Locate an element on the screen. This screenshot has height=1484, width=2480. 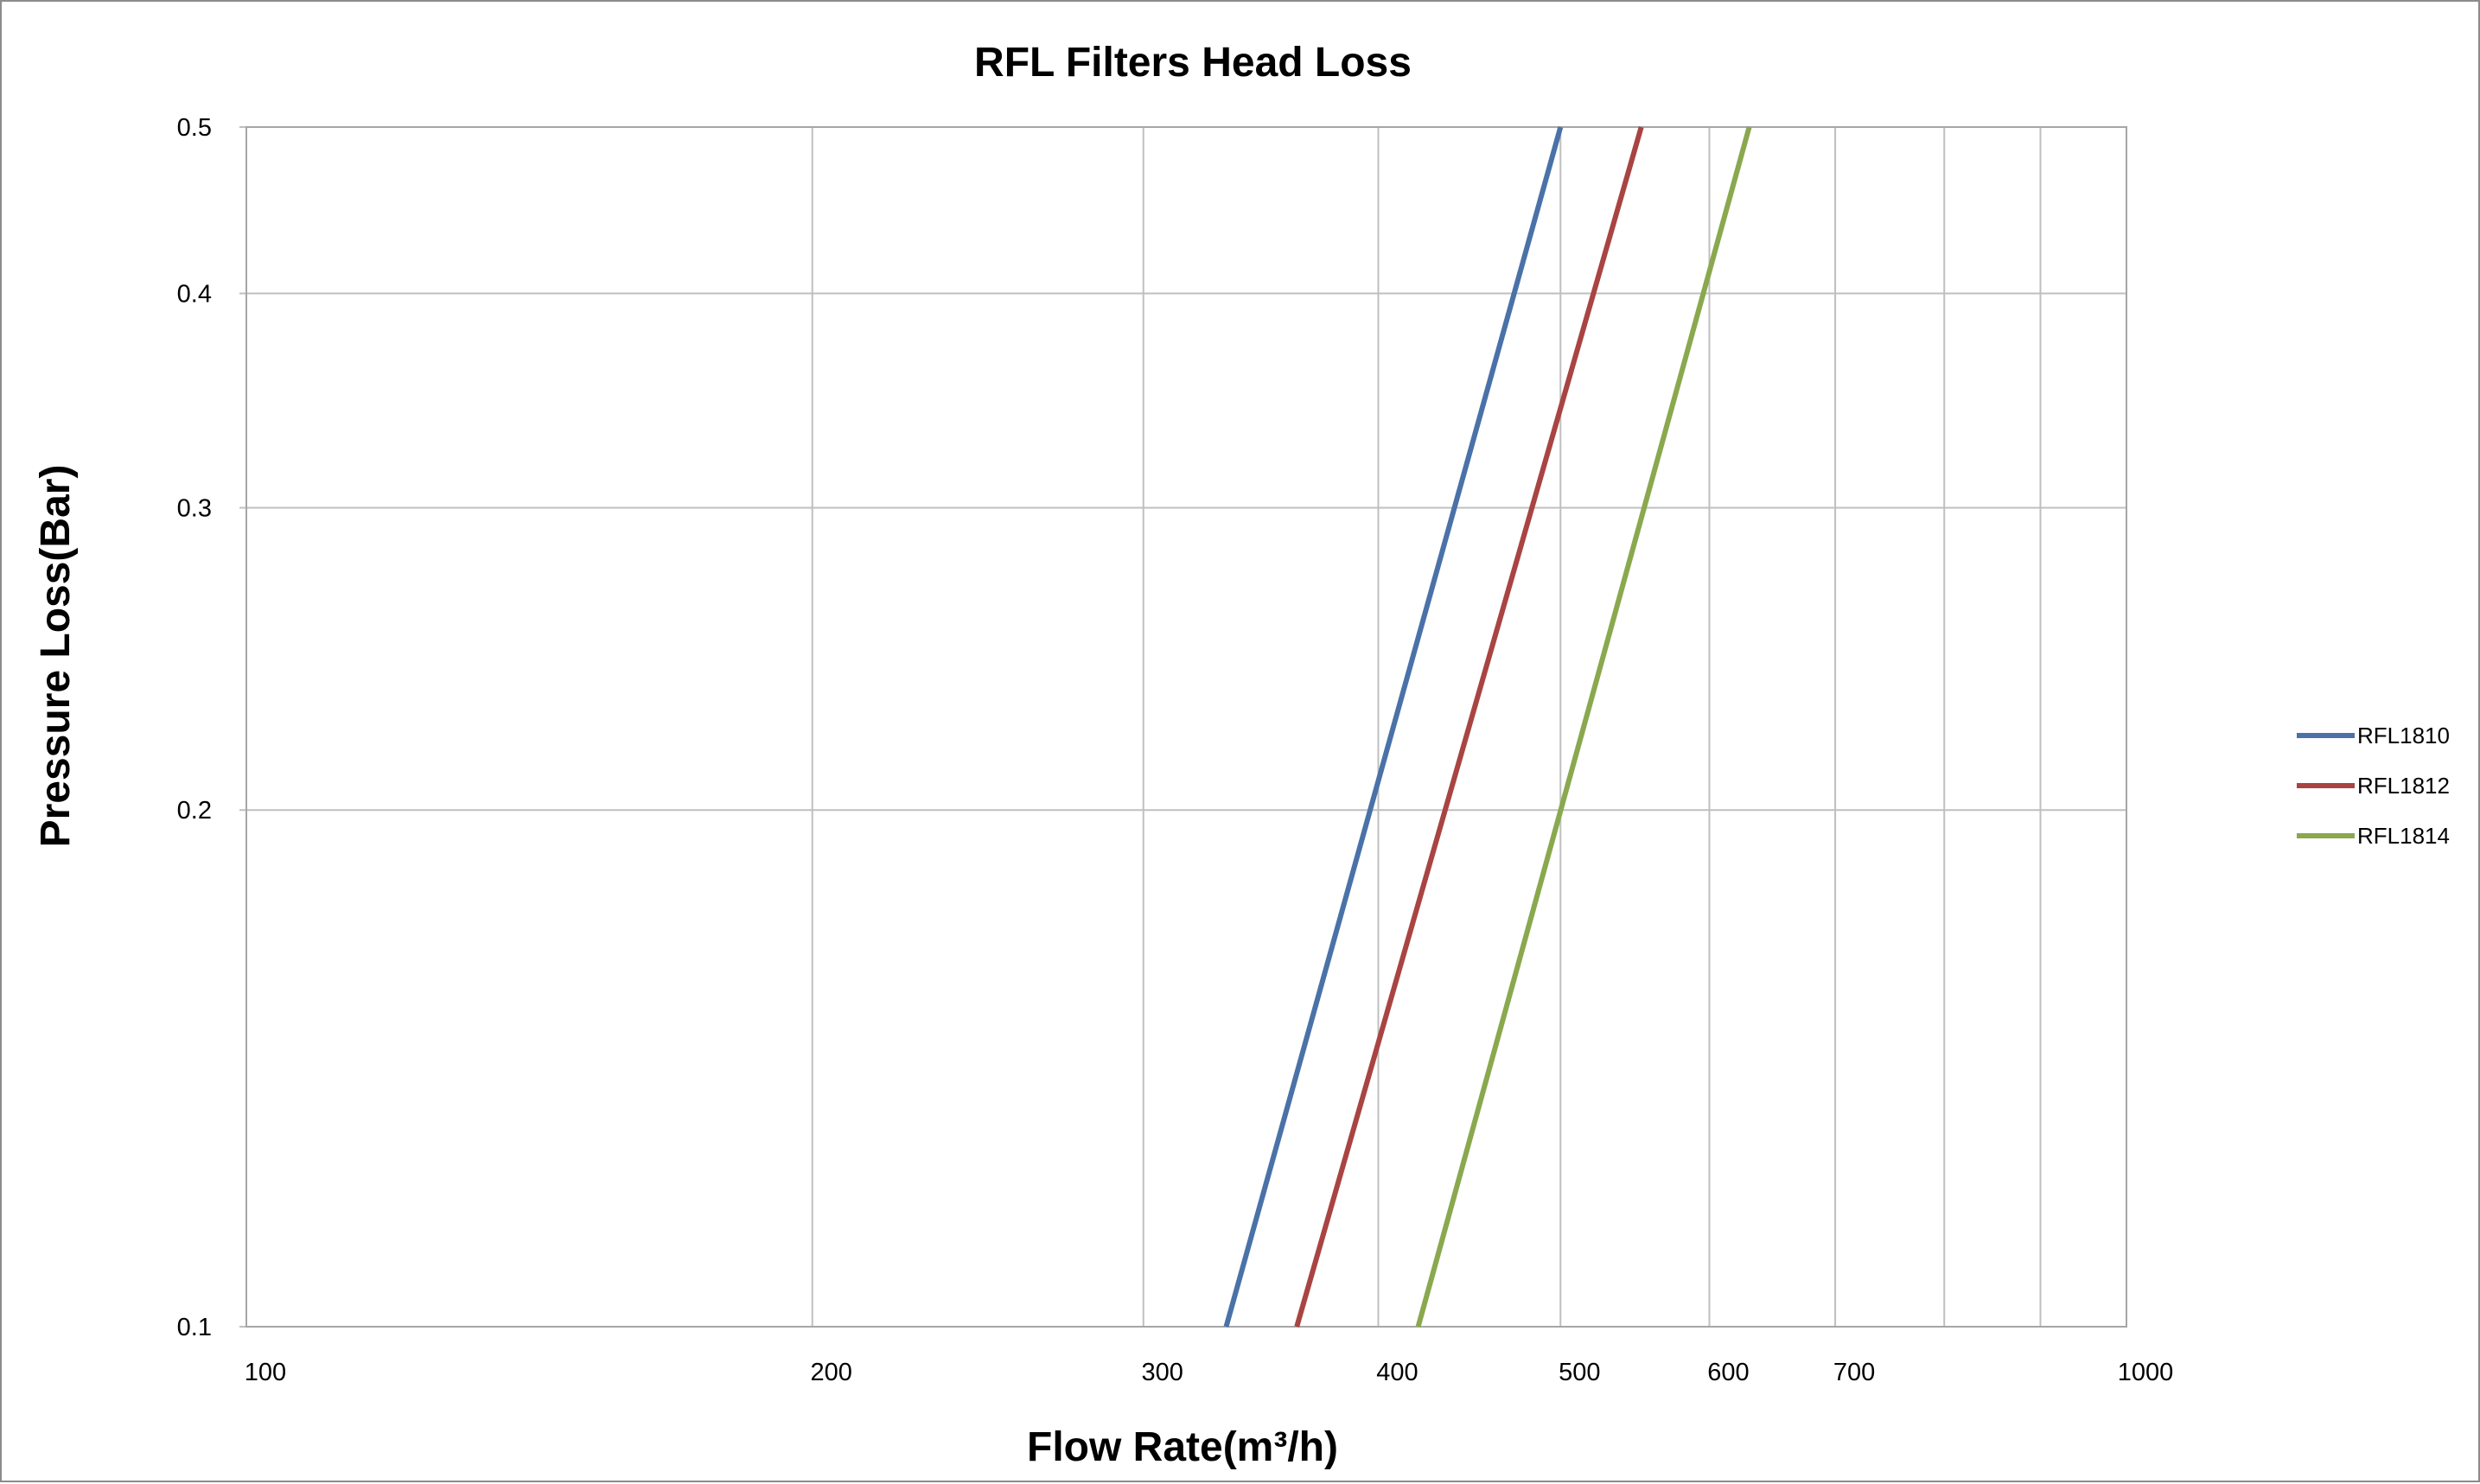
series-line-rfl1810 is located at coordinates (1393, 727).